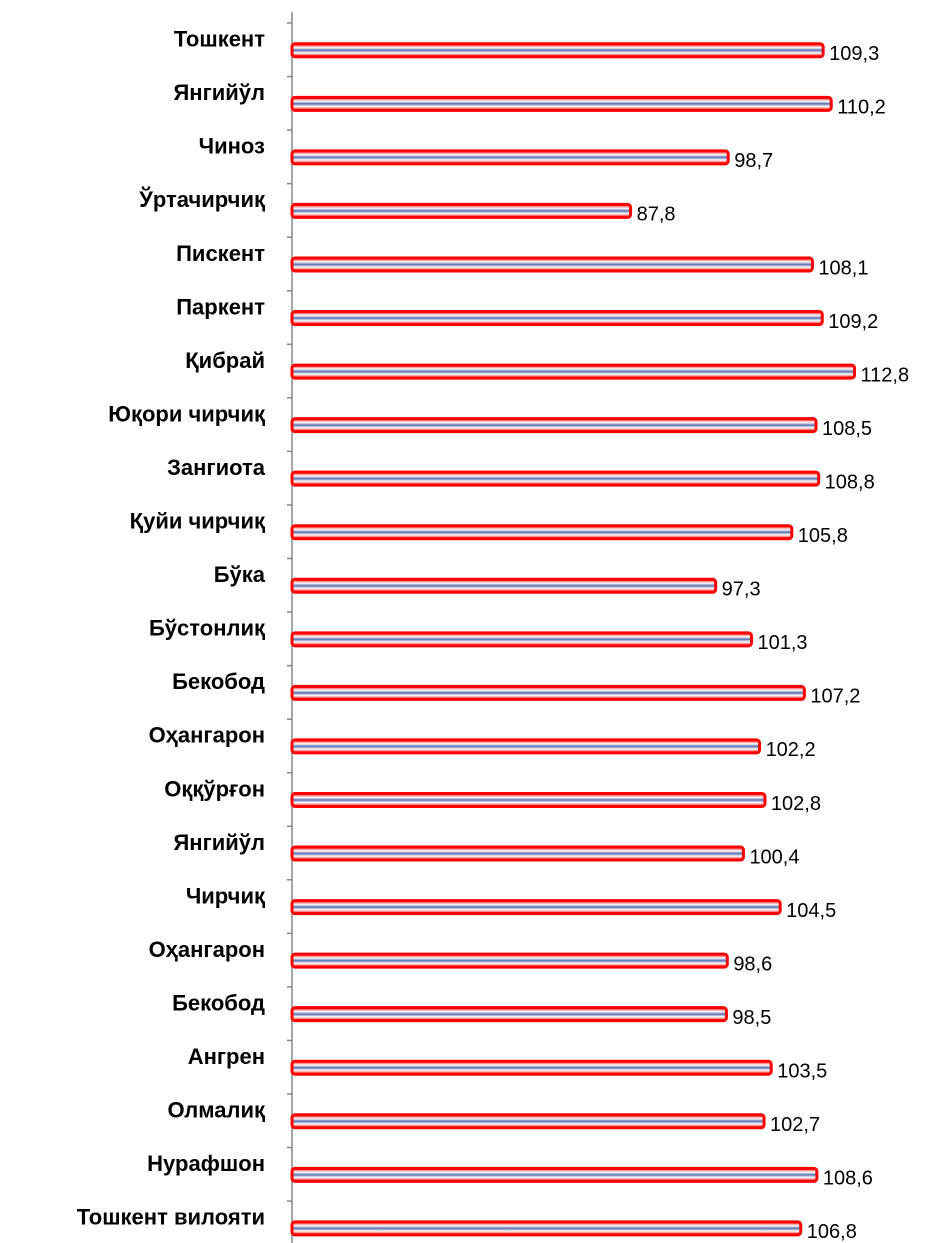 The image size is (940, 1243). Describe the element at coordinates (240, 574) in the screenshot. I see `category-label: Бўка` at that location.